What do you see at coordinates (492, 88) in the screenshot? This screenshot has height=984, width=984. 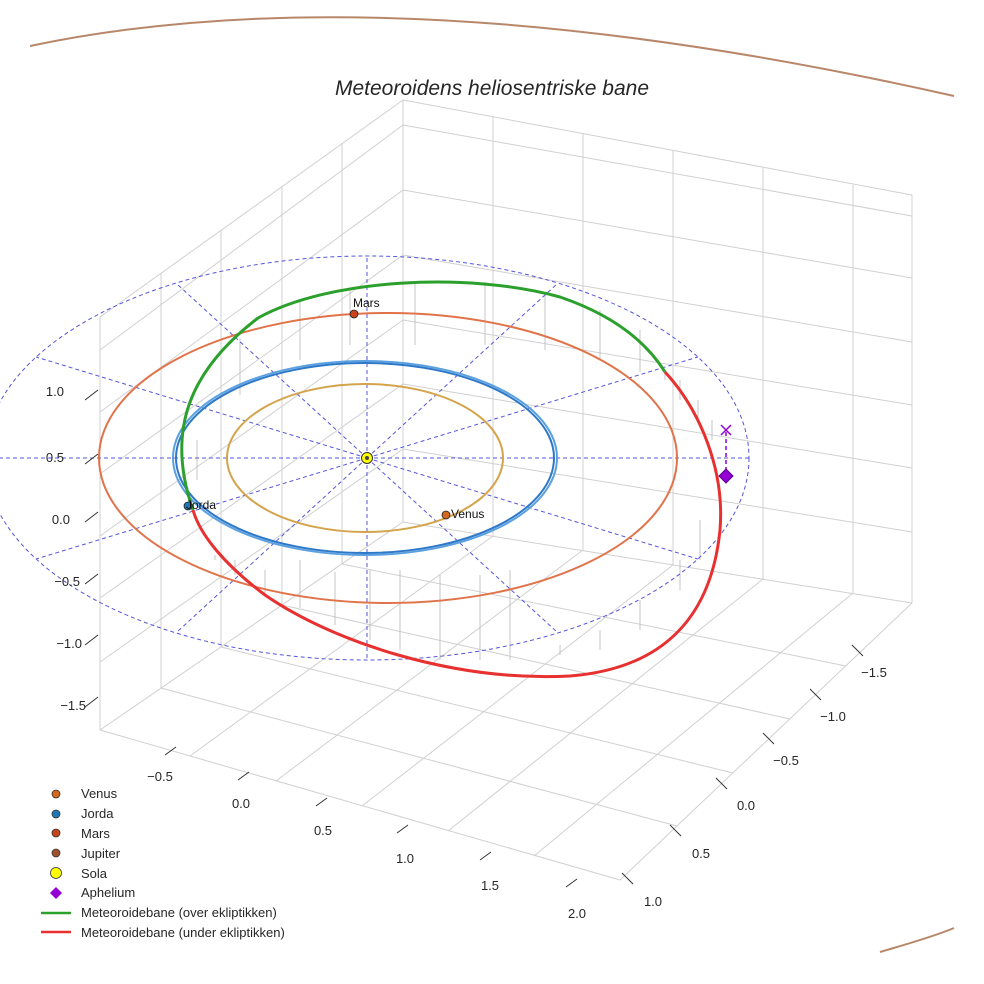 I see `chart-title: Meteoroidens heliosentriske bane` at bounding box center [492, 88].